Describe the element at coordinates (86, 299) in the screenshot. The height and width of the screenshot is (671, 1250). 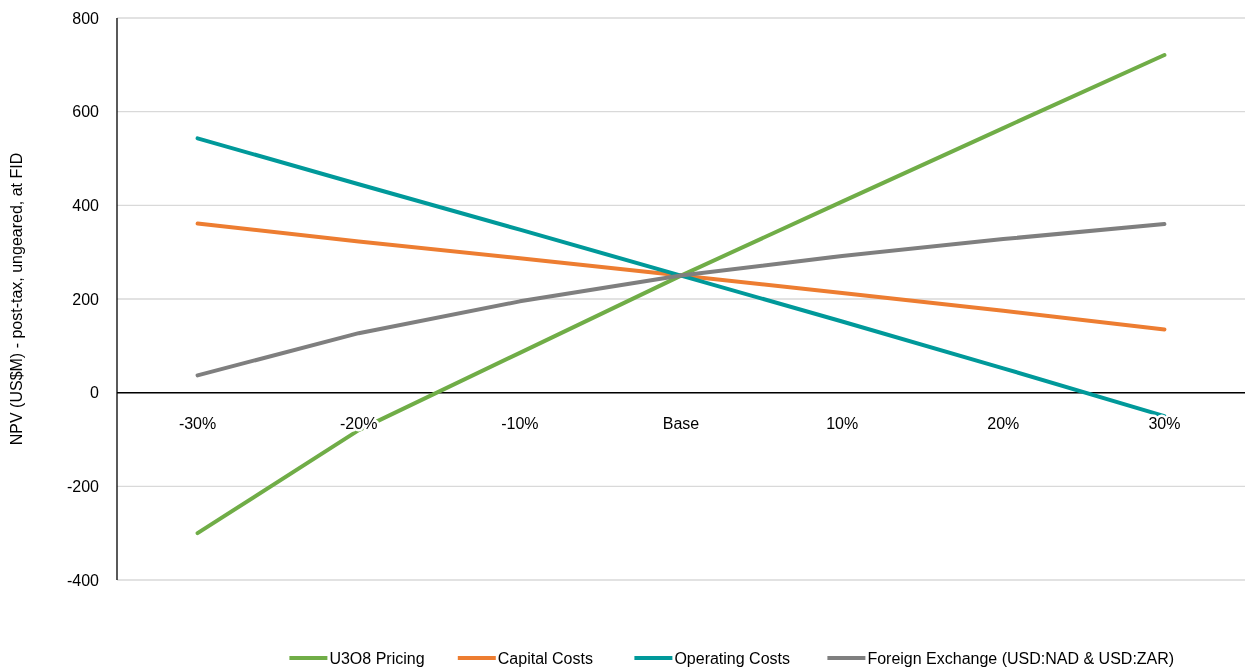
I see `y-tick-label: 200` at that location.